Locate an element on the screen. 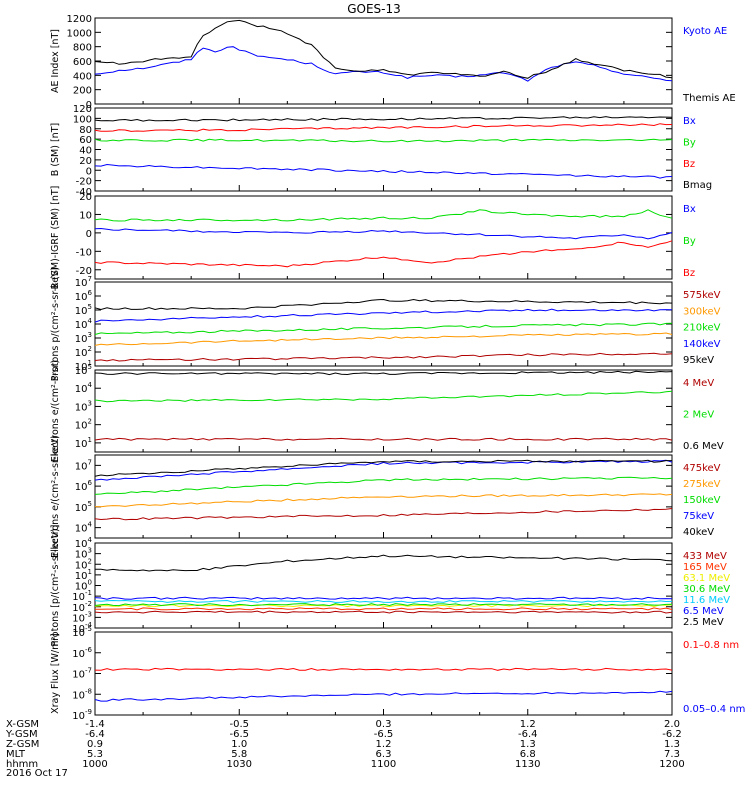 The height and width of the screenshot is (800, 750). footer-value: 1.3 is located at coordinates (528, 744).